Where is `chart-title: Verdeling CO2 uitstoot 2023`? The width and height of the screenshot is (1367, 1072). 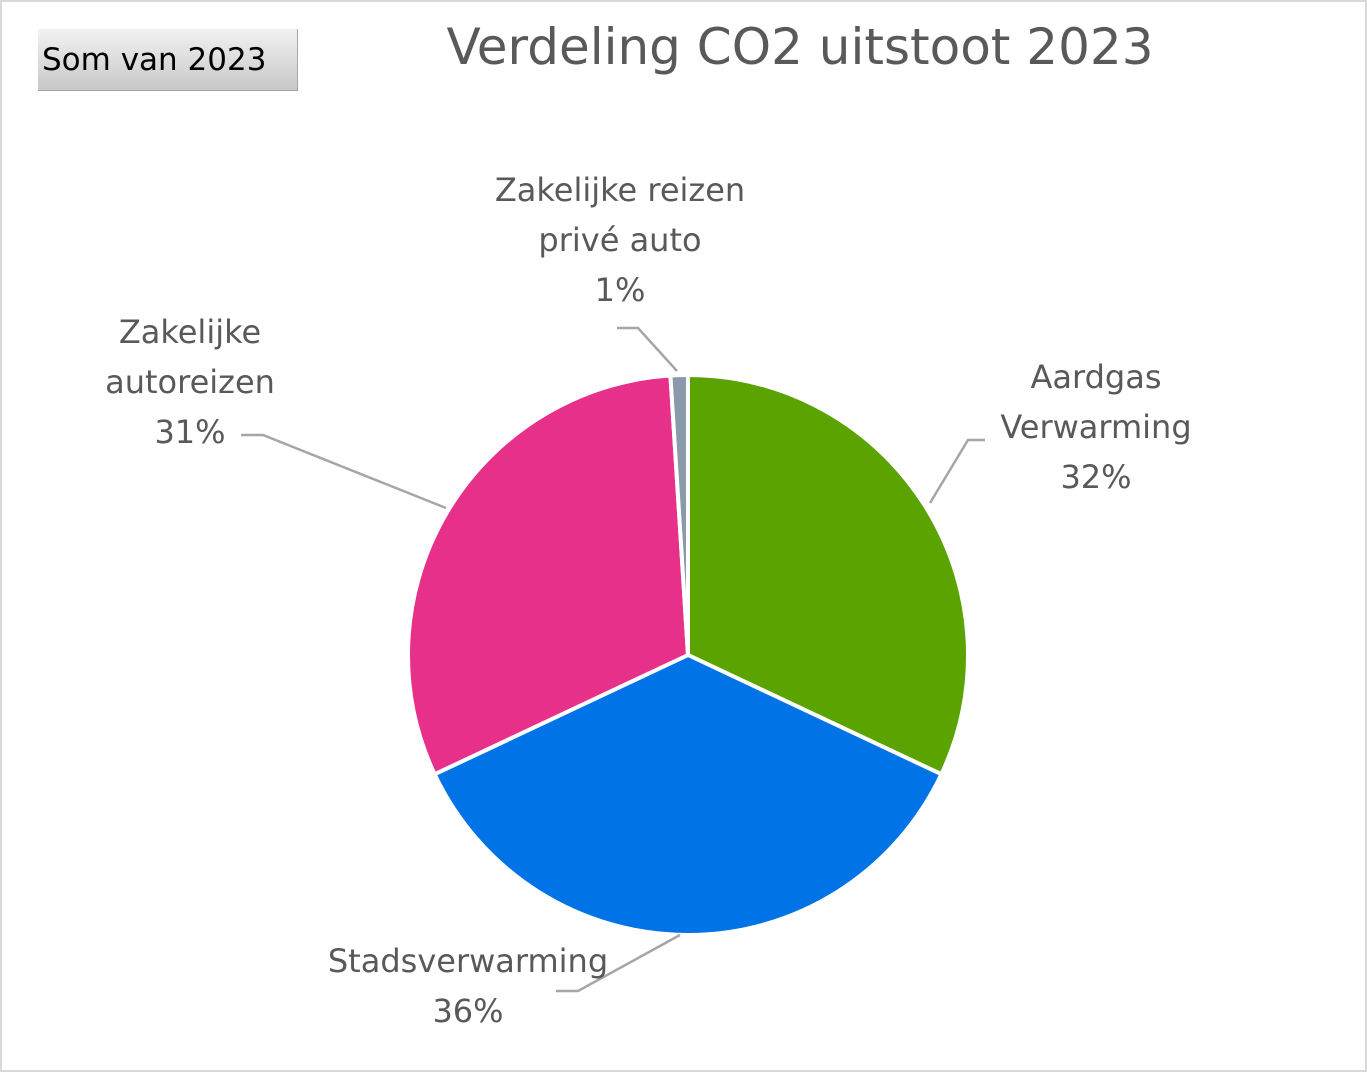
chart-title: Verdeling CO2 uitstoot 2023 is located at coordinates (800, 47).